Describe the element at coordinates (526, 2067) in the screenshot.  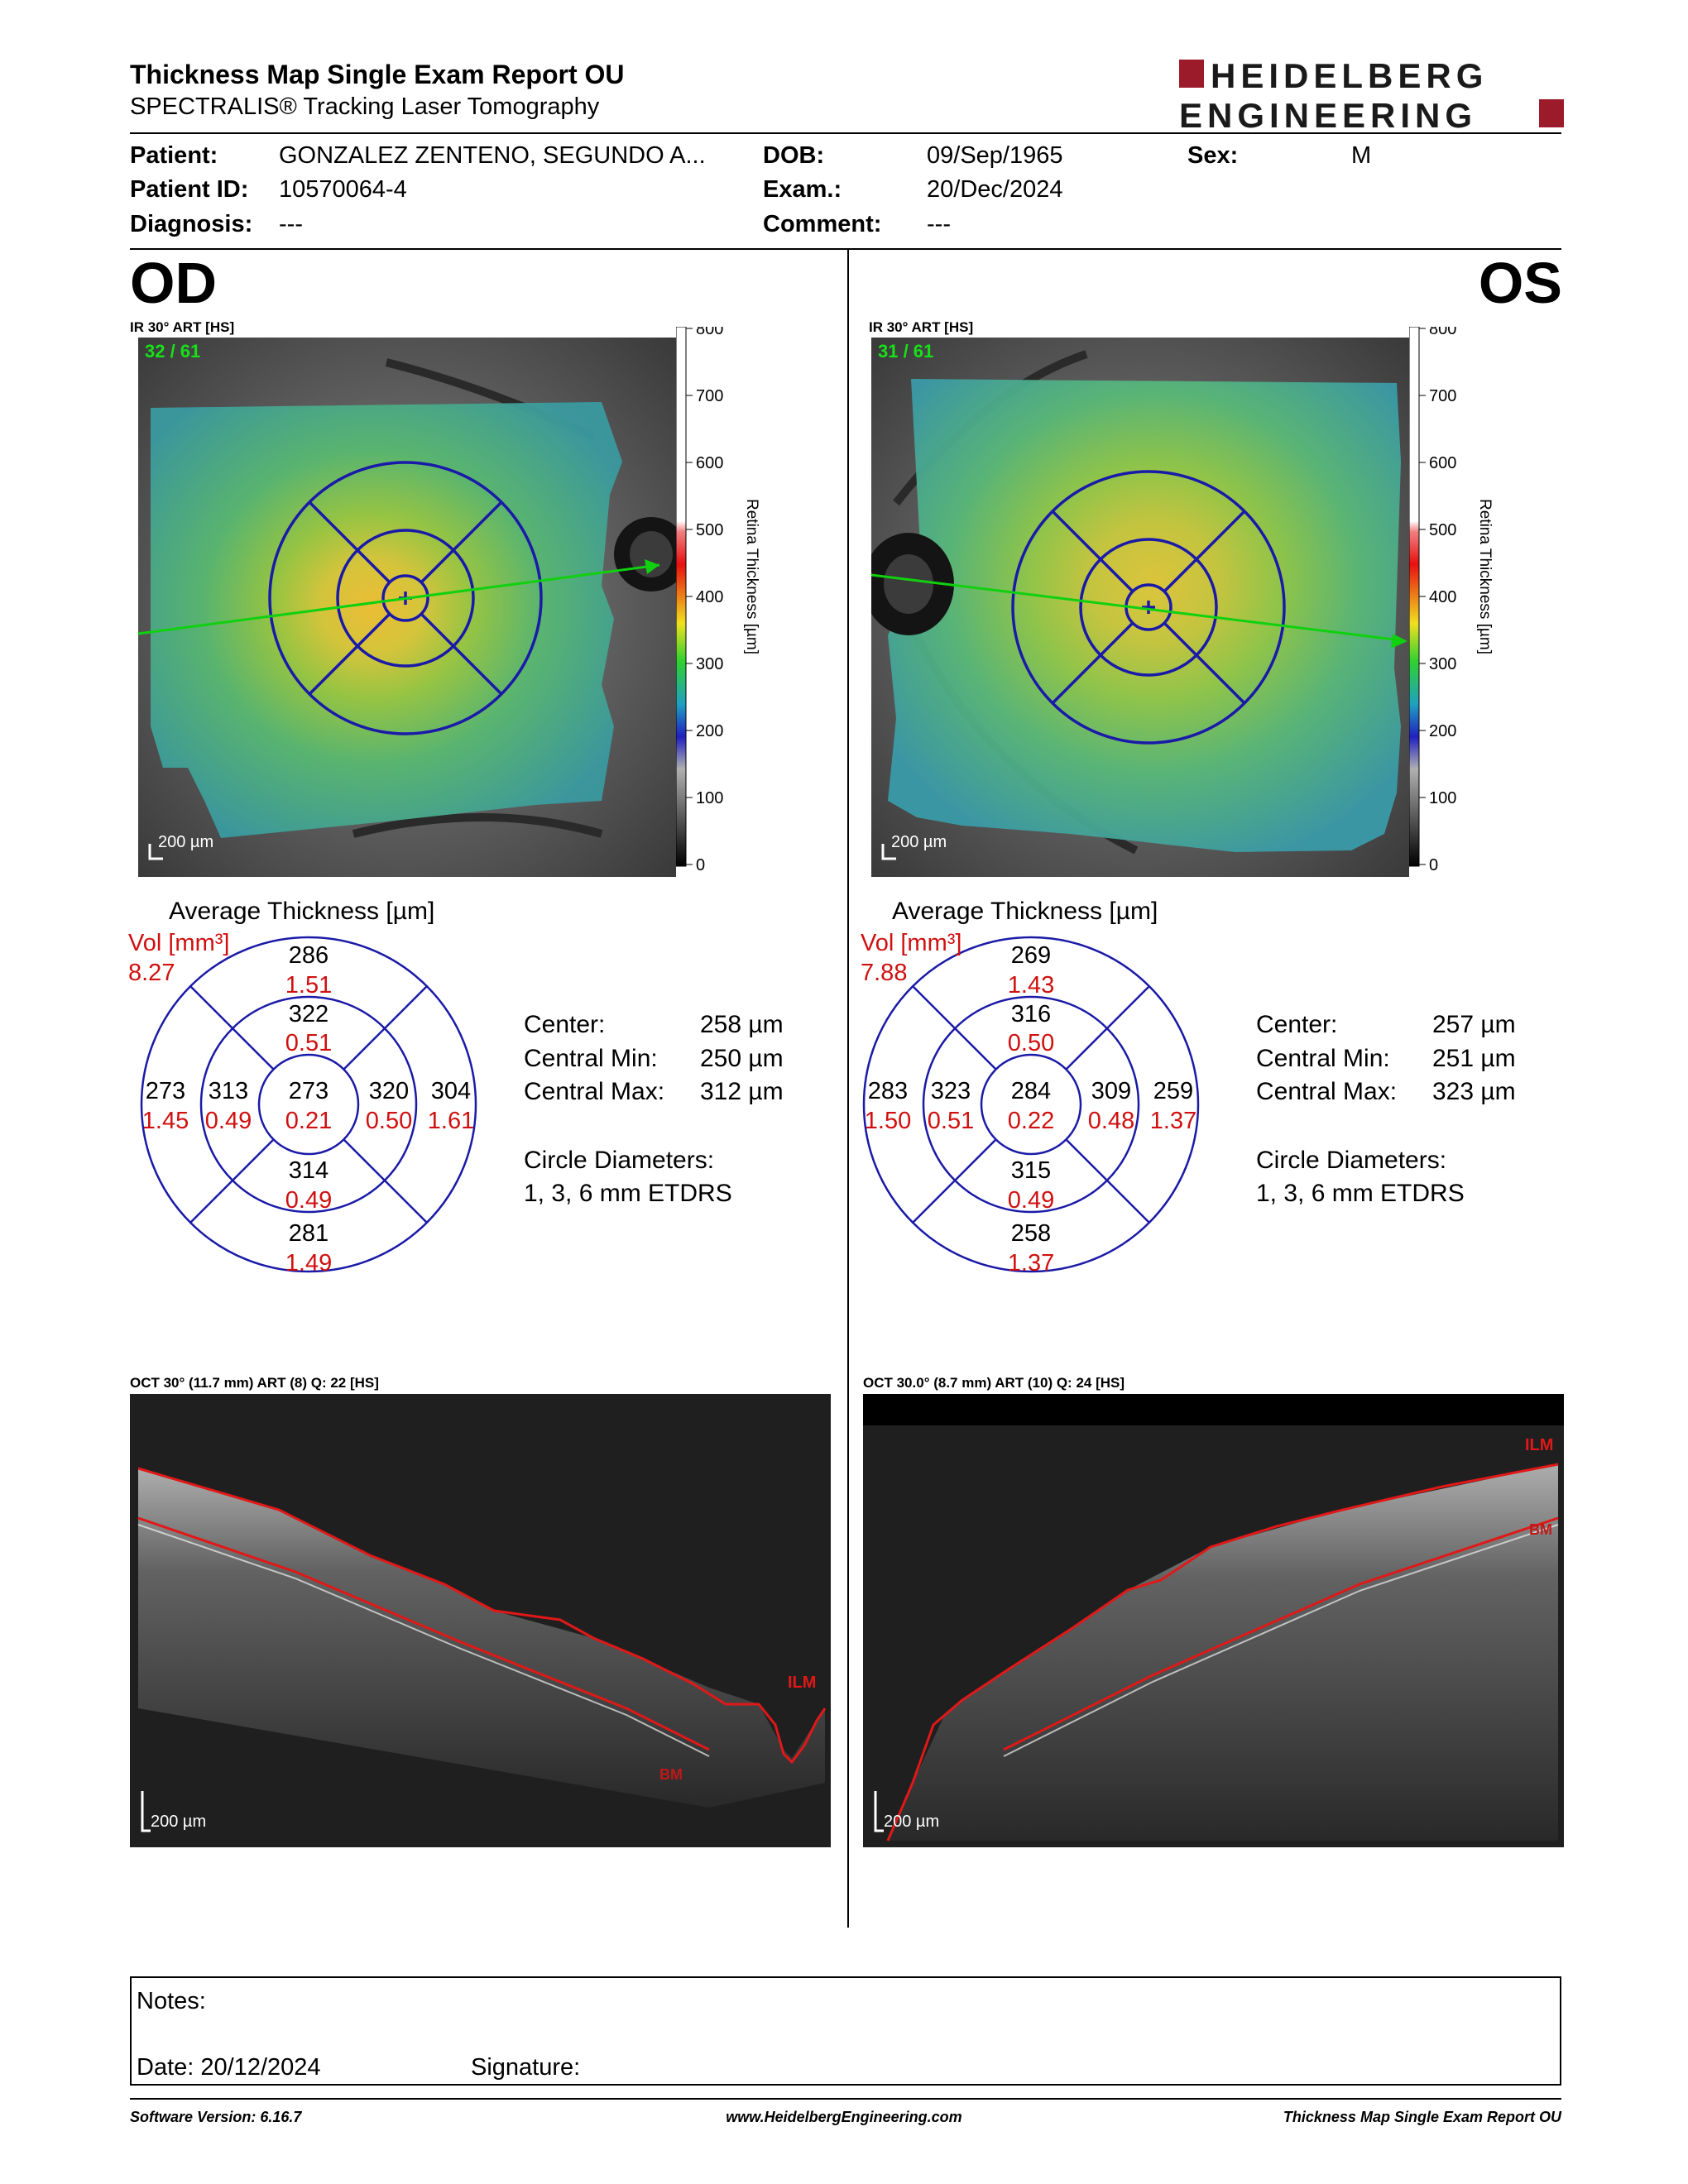
I see `notes-signature: Signature:` at that location.